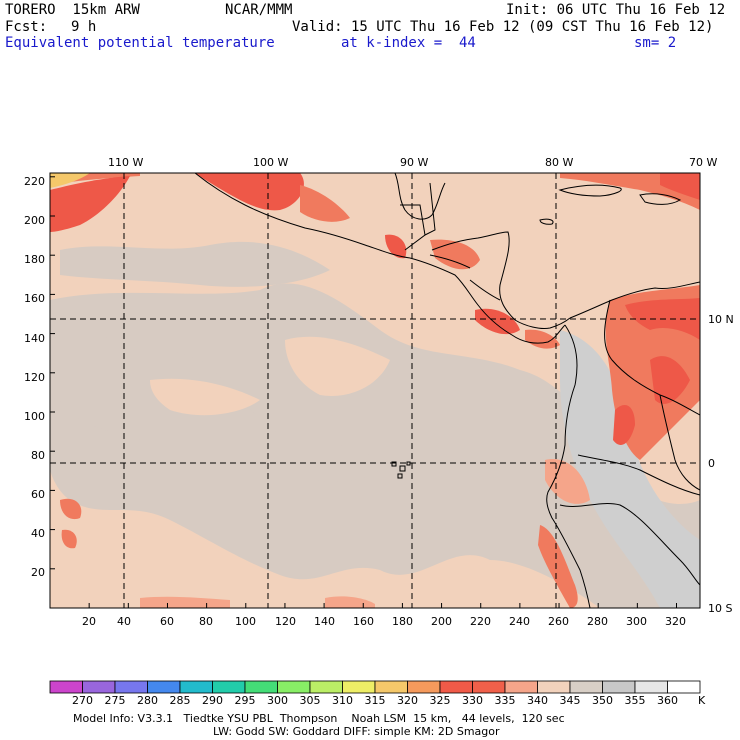 Image resolution: width=740 pixels, height=740 pixels. Describe the element at coordinates (285, 621) in the screenshot. I see `x-tick-label: 120` at that location.